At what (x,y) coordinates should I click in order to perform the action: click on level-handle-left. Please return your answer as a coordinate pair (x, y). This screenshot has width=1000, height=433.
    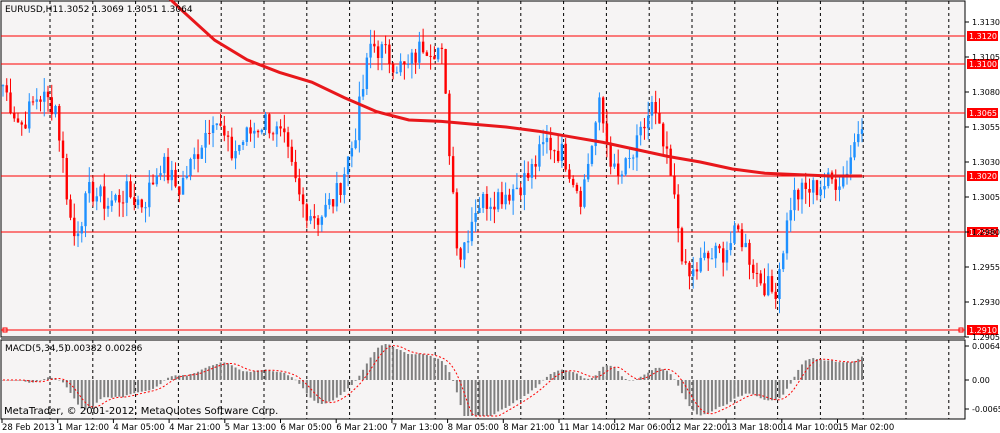
    Looking at the image, I should click on (5, 330).